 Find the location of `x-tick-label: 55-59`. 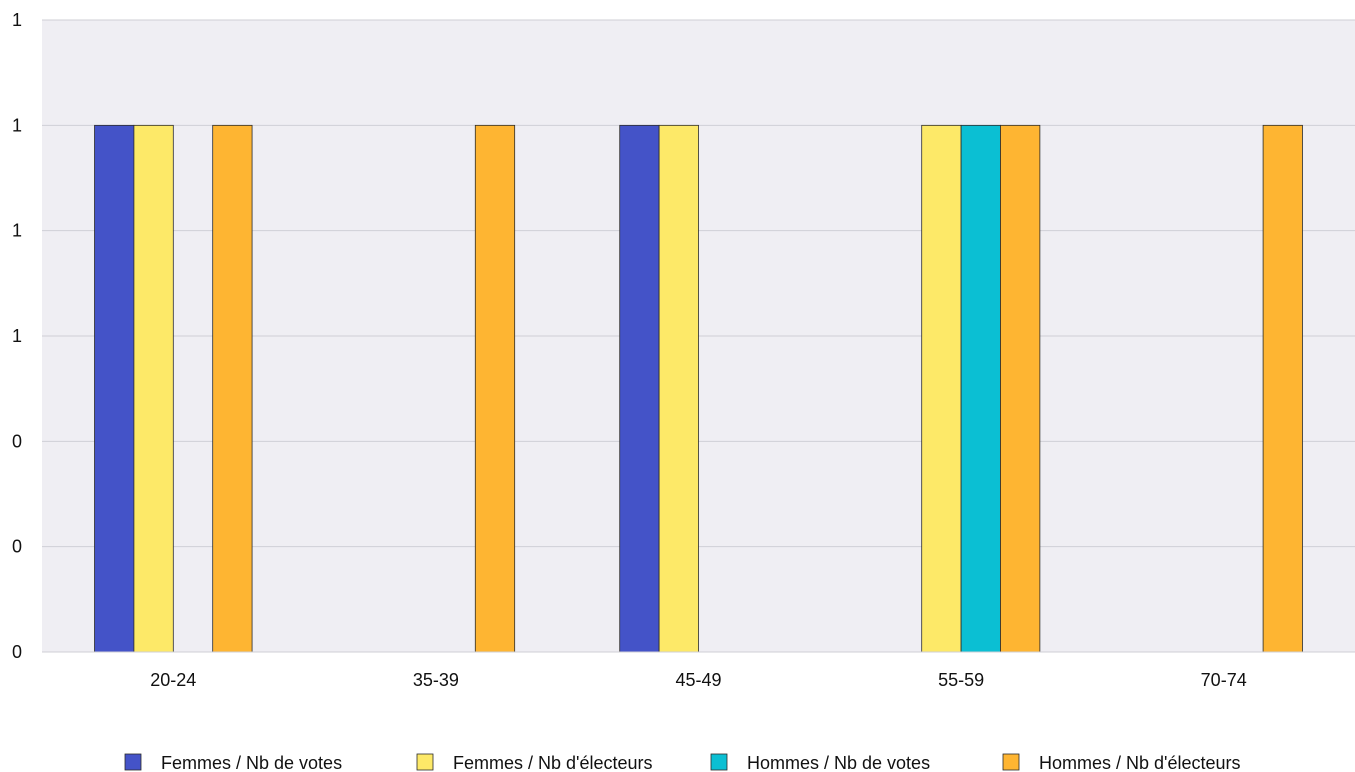

x-tick-label: 55-59 is located at coordinates (961, 680).